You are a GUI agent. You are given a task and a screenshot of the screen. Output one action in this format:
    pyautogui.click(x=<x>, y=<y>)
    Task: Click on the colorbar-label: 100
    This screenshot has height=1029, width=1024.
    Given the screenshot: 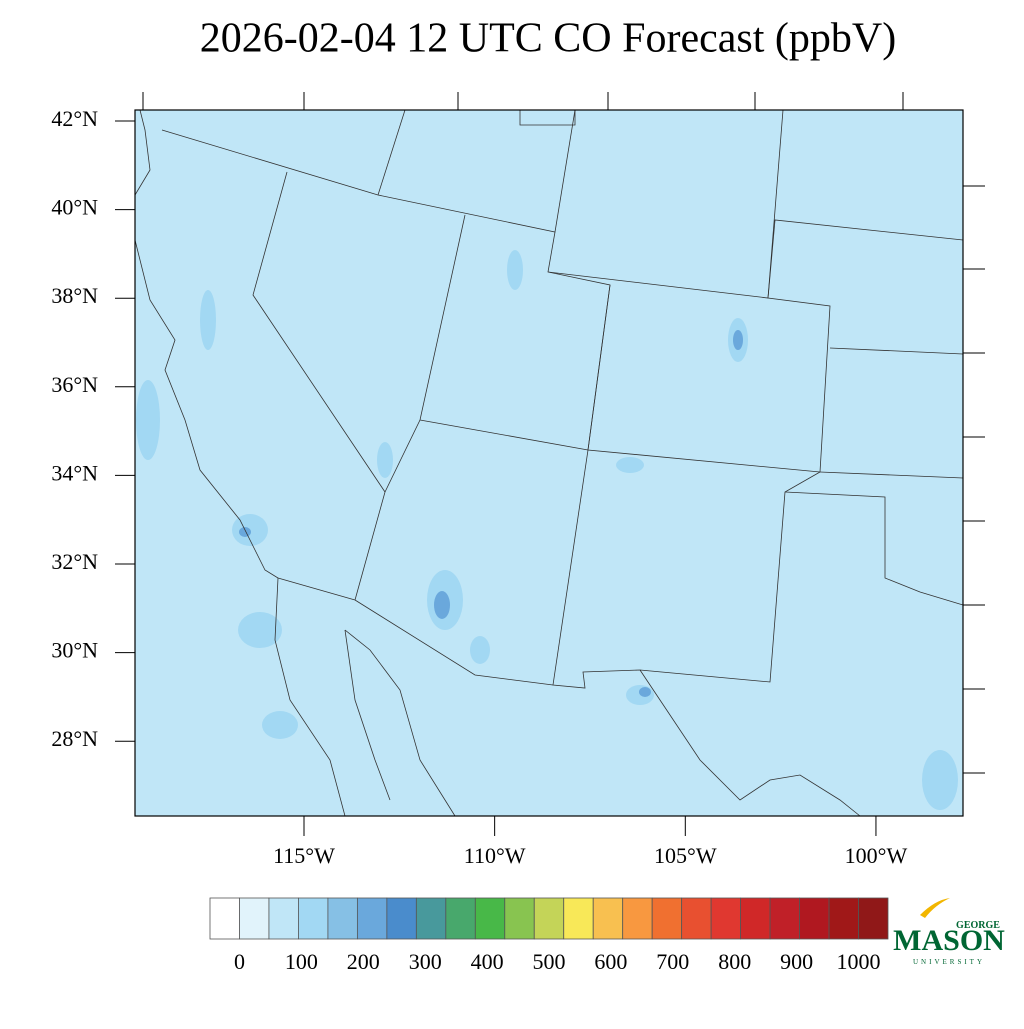 What is the action you would take?
    pyautogui.click(x=301, y=961)
    